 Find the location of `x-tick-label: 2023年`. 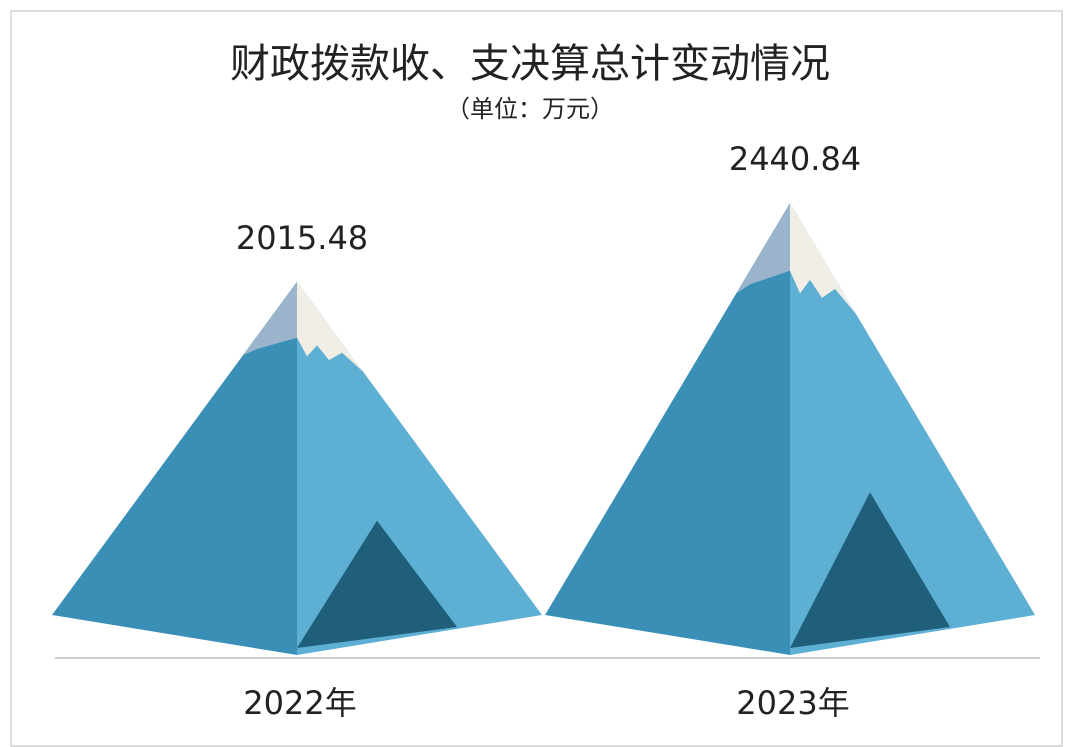

x-tick-label: 2023年 is located at coordinates (792, 703).